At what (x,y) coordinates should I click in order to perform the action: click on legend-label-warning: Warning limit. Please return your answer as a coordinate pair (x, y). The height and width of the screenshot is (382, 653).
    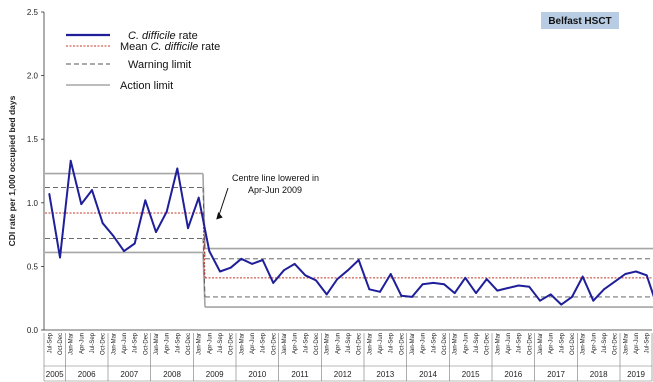
    Looking at the image, I should click on (159, 65).